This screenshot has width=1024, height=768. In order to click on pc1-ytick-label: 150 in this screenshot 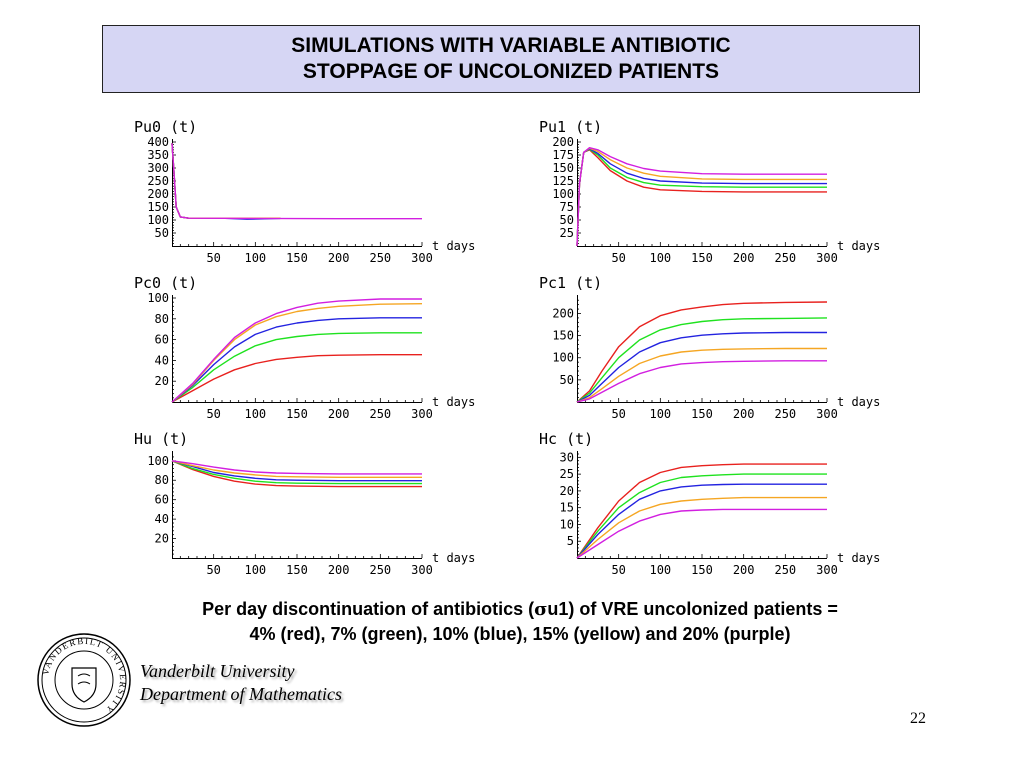, I will do `click(563, 336)`.